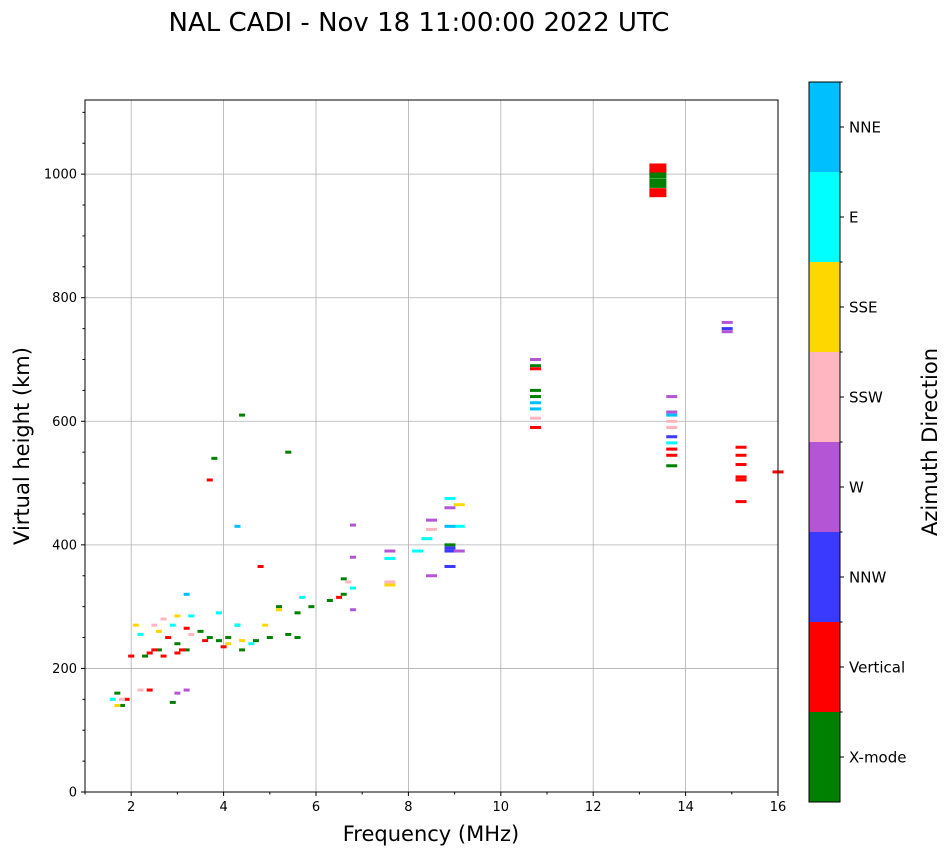 The width and height of the screenshot is (951, 856). What do you see at coordinates (64, 422) in the screenshot?
I see `y-tick-label: 600` at bounding box center [64, 422].